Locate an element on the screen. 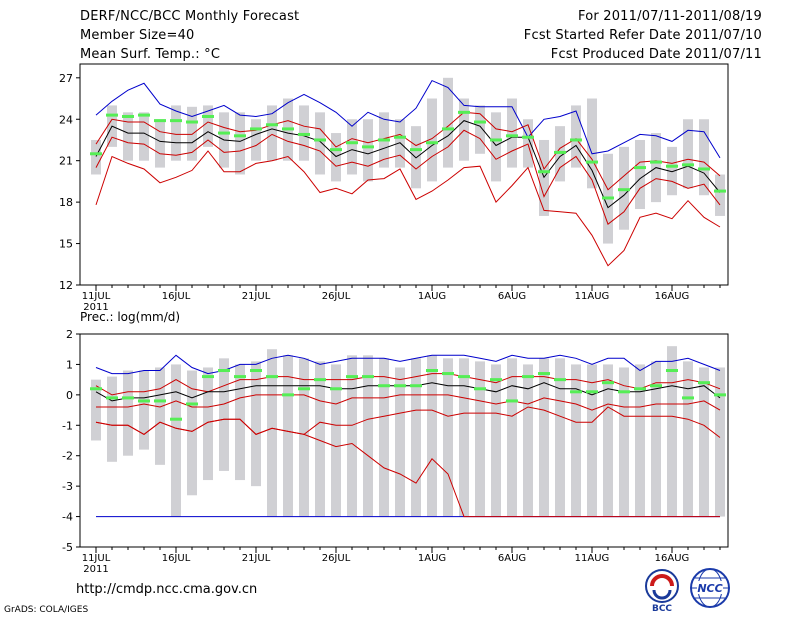 Image resolution: width=800 pixels, height=618 pixels. prec-y-tick-label: 0 is located at coordinates (69, 395).